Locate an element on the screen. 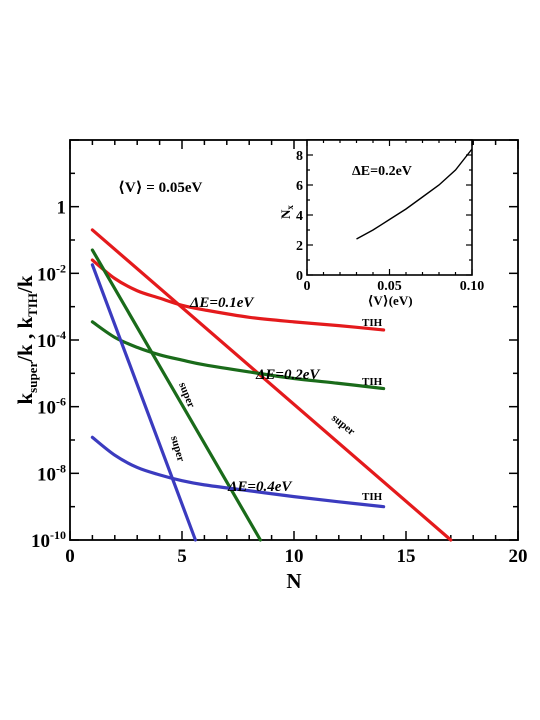  main-x-tick-labels: 0 5 10 15 20 is located at coordinates (296, 556).